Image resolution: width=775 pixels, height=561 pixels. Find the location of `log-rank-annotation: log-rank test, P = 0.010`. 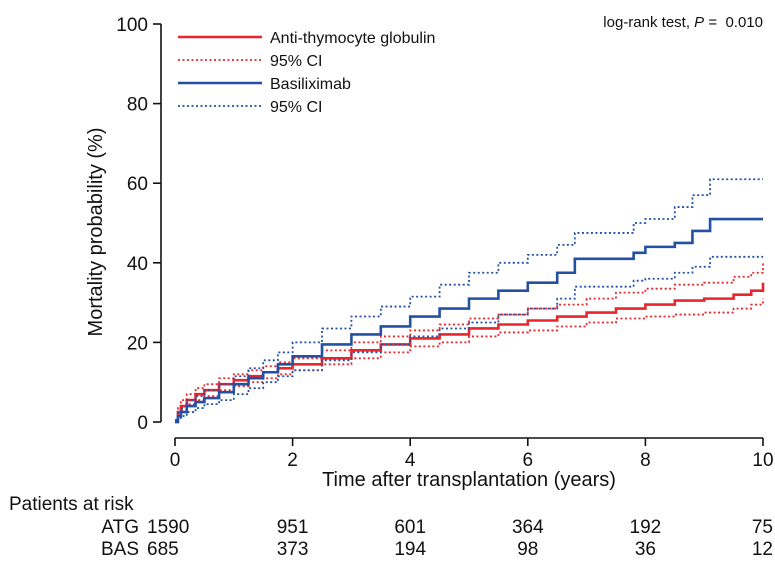

log-rank-annotation: log-rank test, P = 0.010 is located at coordinates (683, 22).